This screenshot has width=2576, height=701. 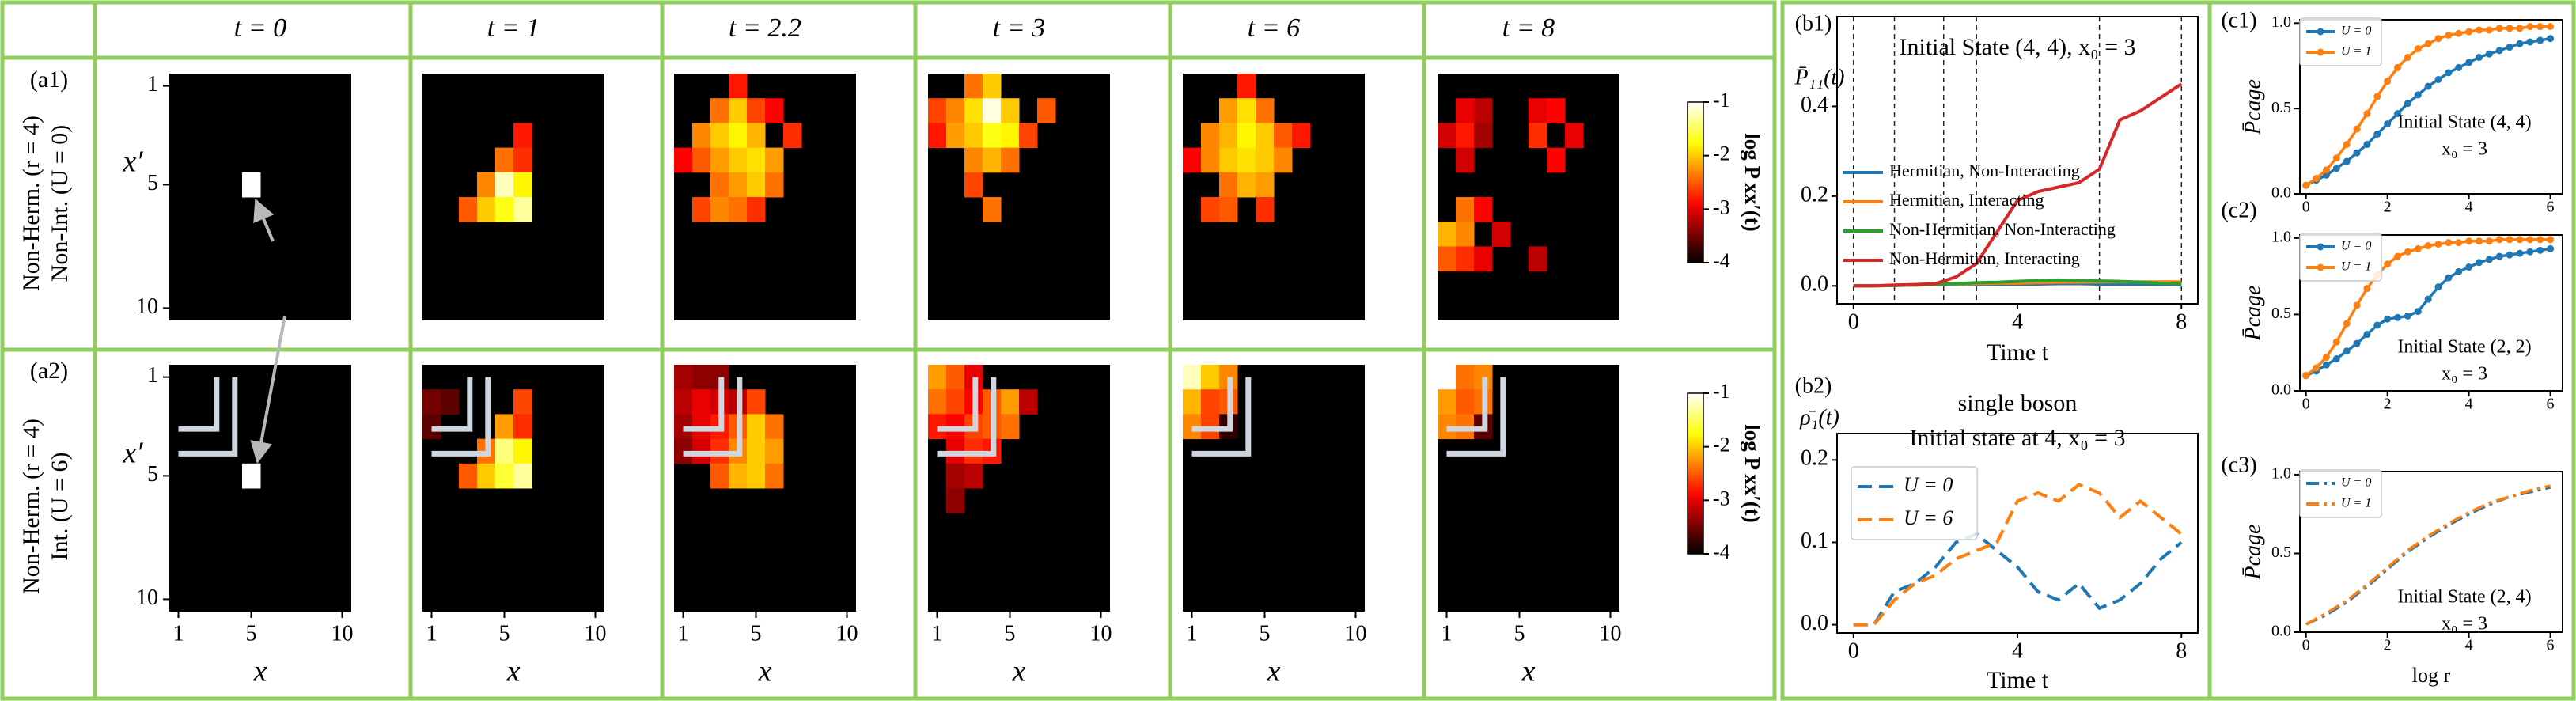 I want to click on panel-label: (c2), so click(x=2238, y=210).